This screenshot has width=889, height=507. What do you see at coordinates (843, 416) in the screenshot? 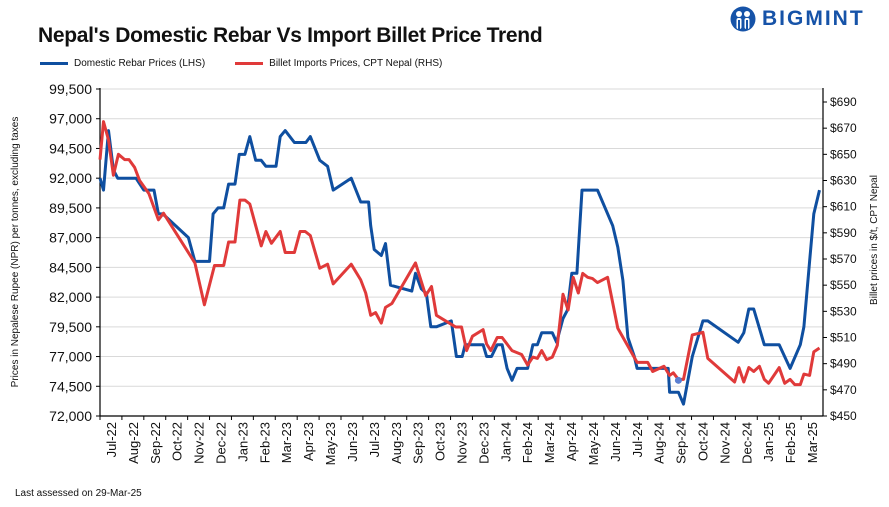
I see `y2-tick-label: $450` at bounding box center [843, 416].